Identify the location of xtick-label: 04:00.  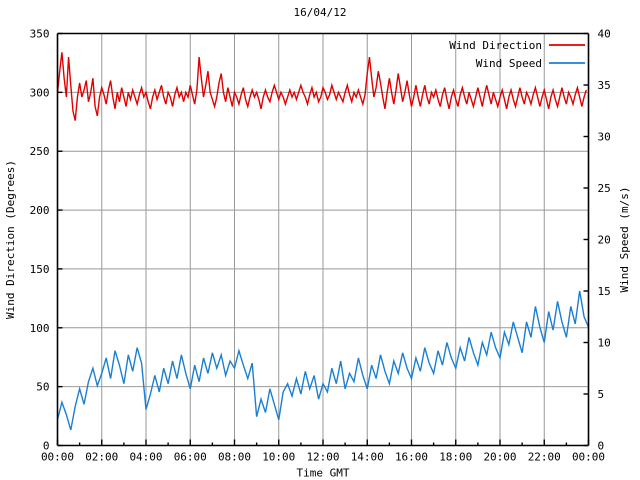
(145, 457).